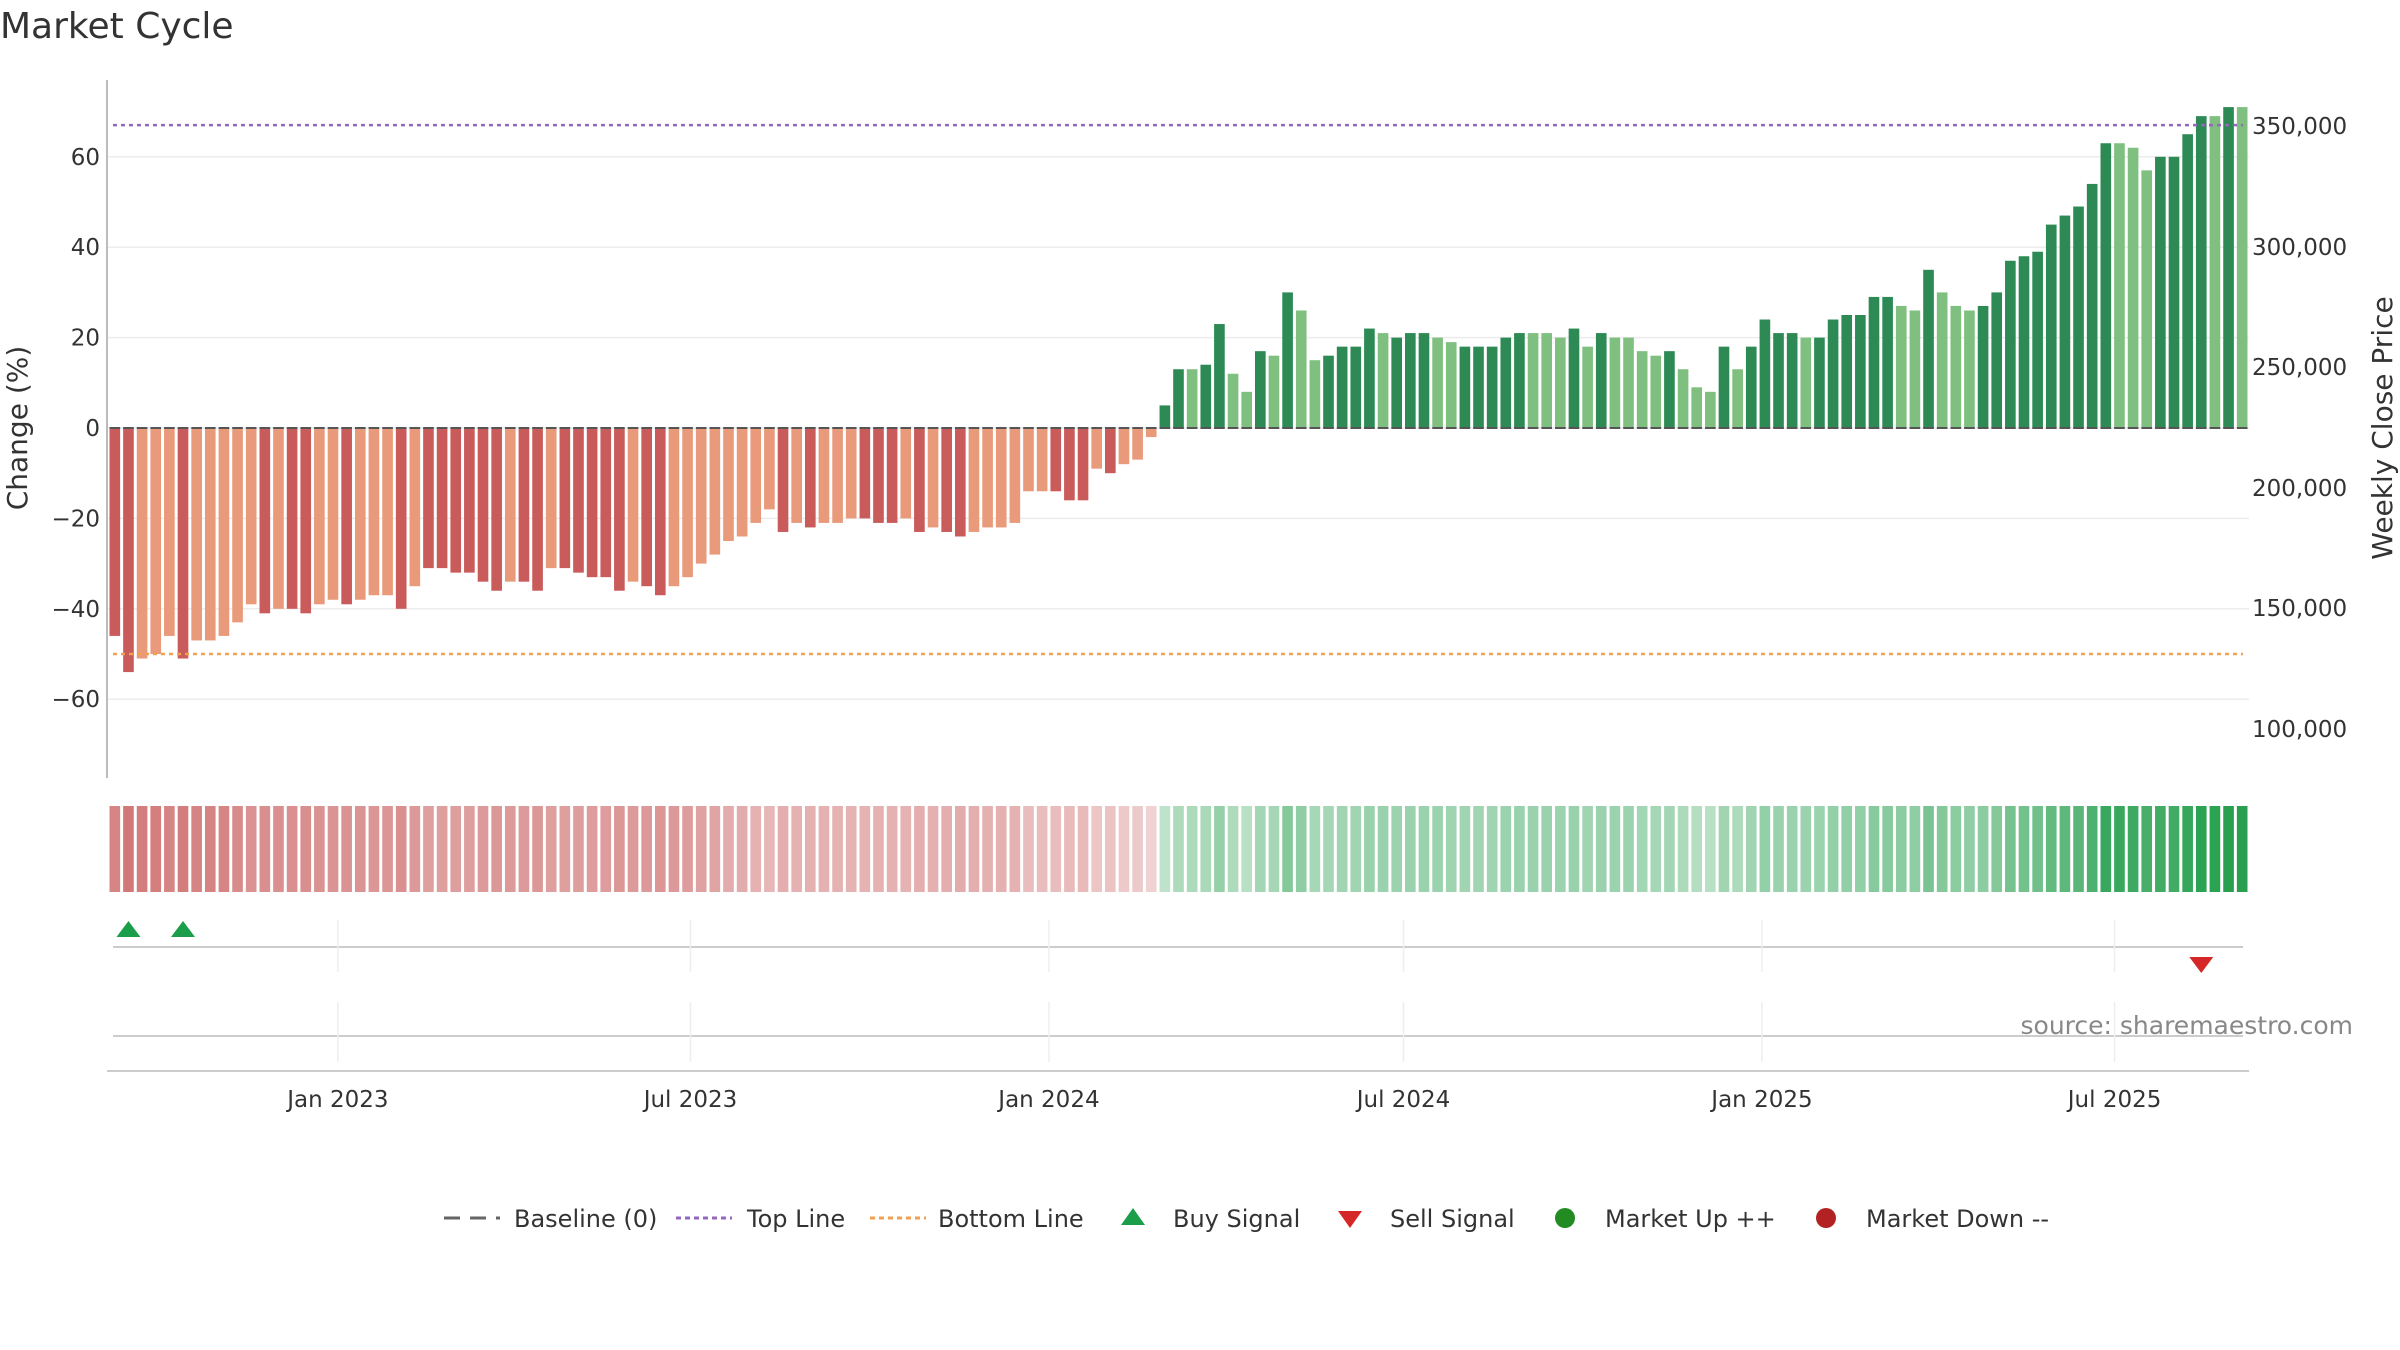  I want to click on legend-label: Sell Signal, so click(1452, 1219).